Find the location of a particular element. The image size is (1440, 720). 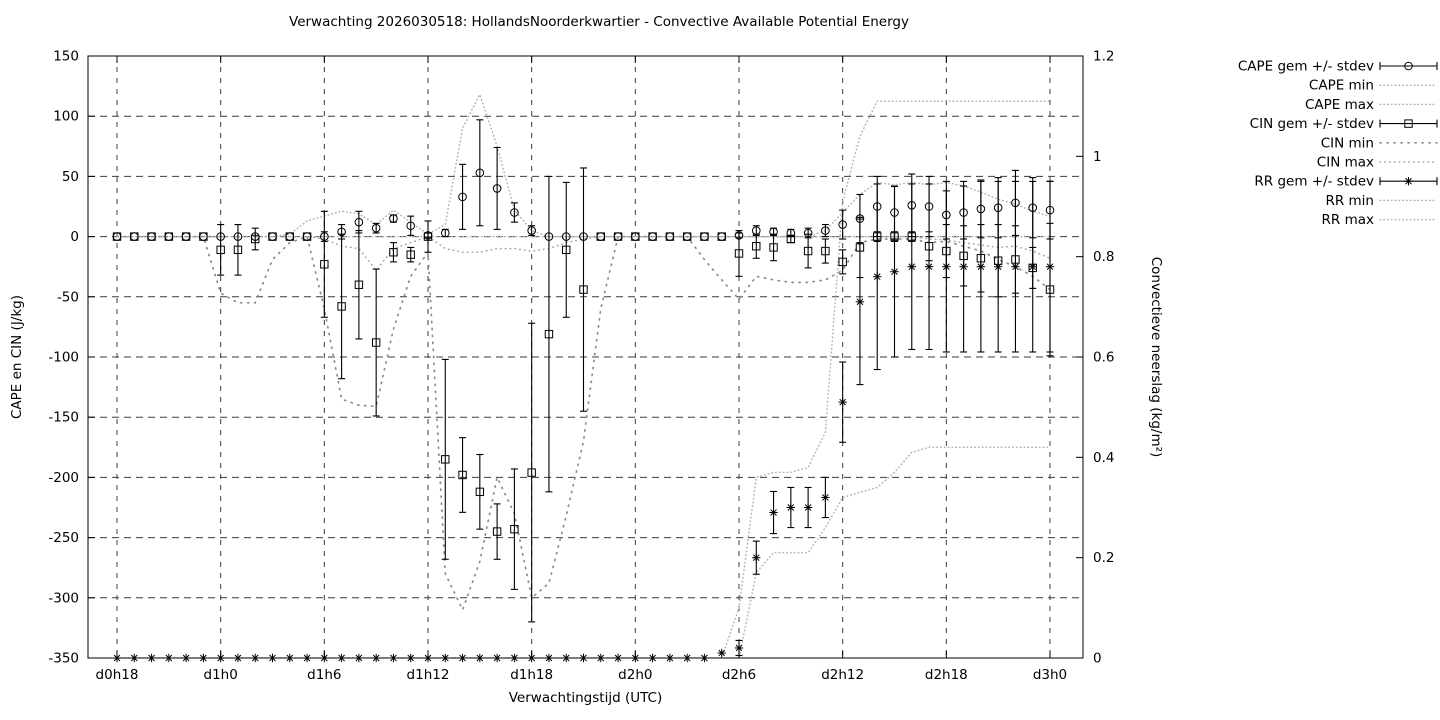

legend-entry-cin-max: CIN max is located at coordinates (1377, 163).